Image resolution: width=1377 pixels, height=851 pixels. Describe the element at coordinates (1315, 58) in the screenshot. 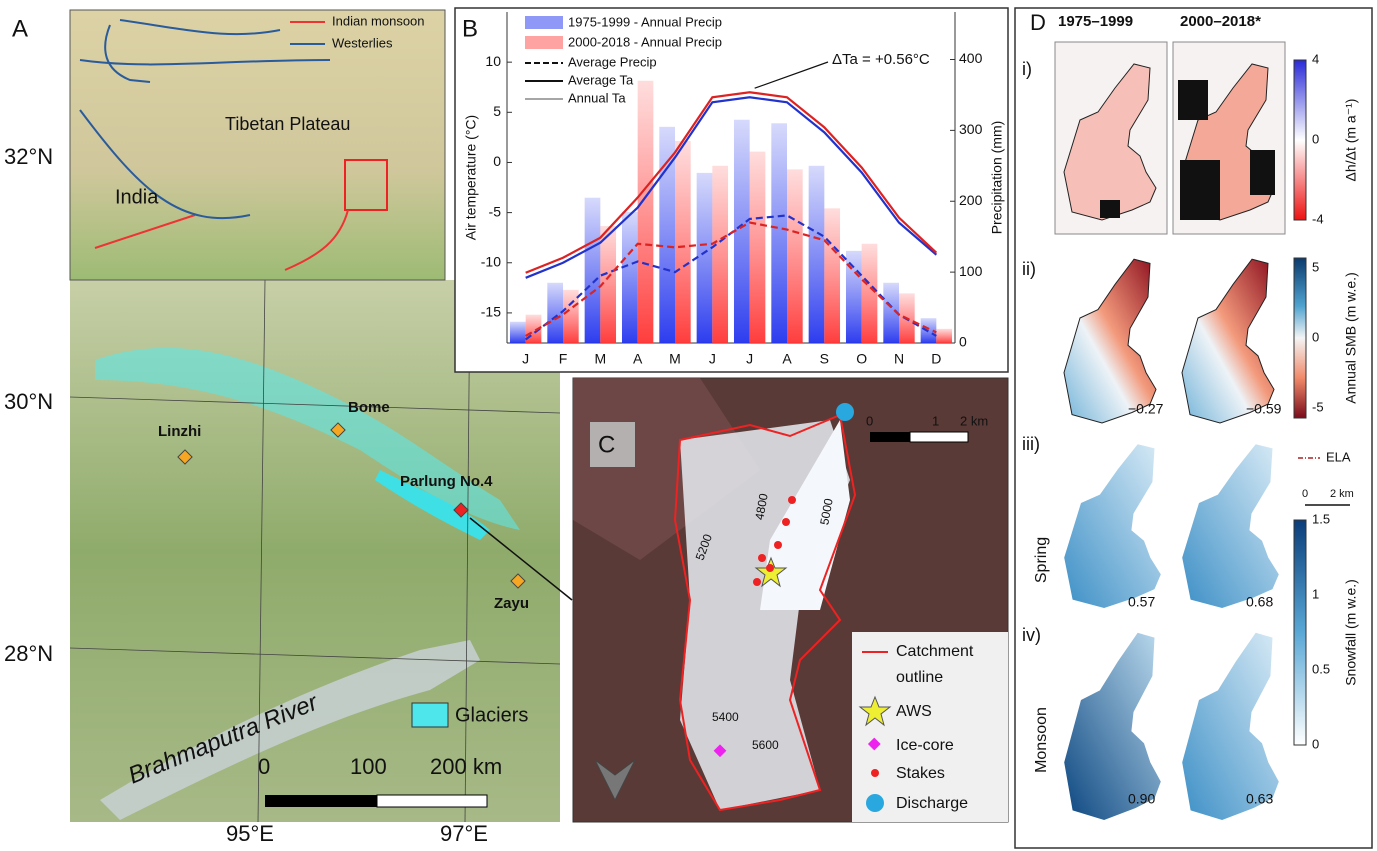

I see `colorbar-tick: 4` at that location.